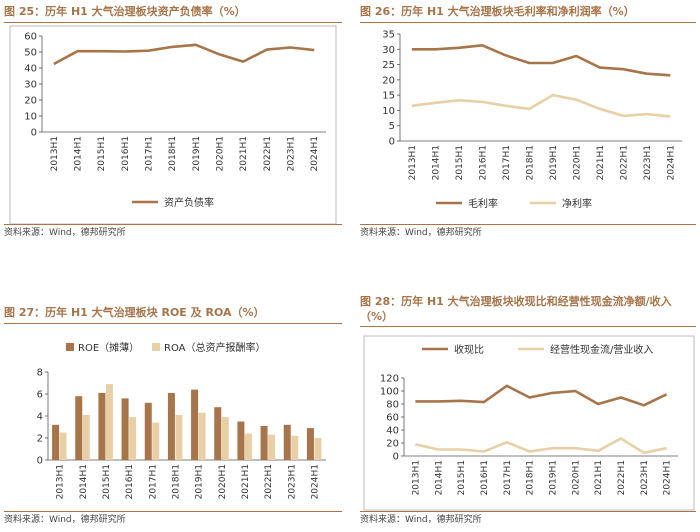 The height and width of the screenshot is (532, 700). I want to click on fig25-source: 资料来源：Wind，德邦研究所, so click(173, 232).